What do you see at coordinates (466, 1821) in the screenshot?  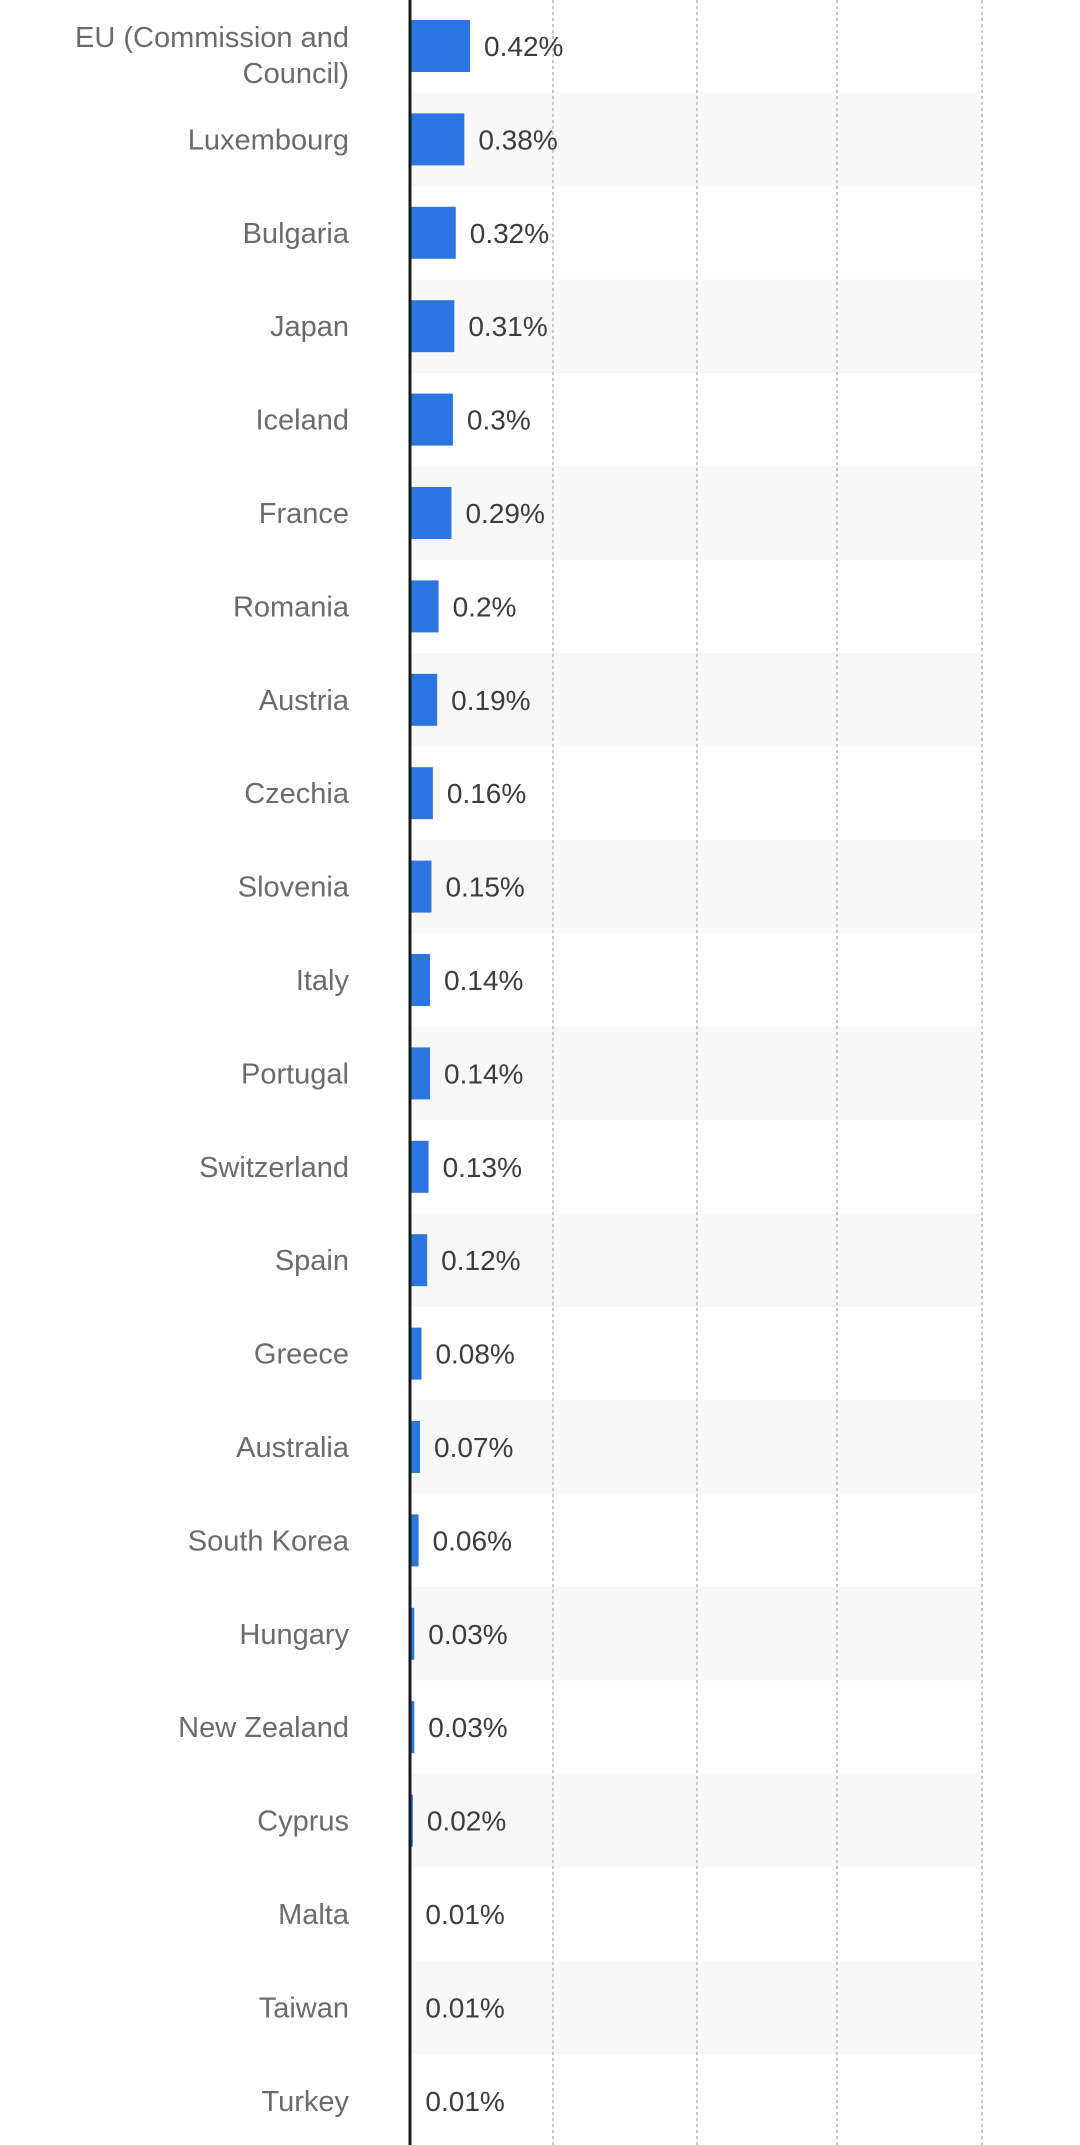 I see `value-label: 0.02%` at bounding box center [466, 1821].